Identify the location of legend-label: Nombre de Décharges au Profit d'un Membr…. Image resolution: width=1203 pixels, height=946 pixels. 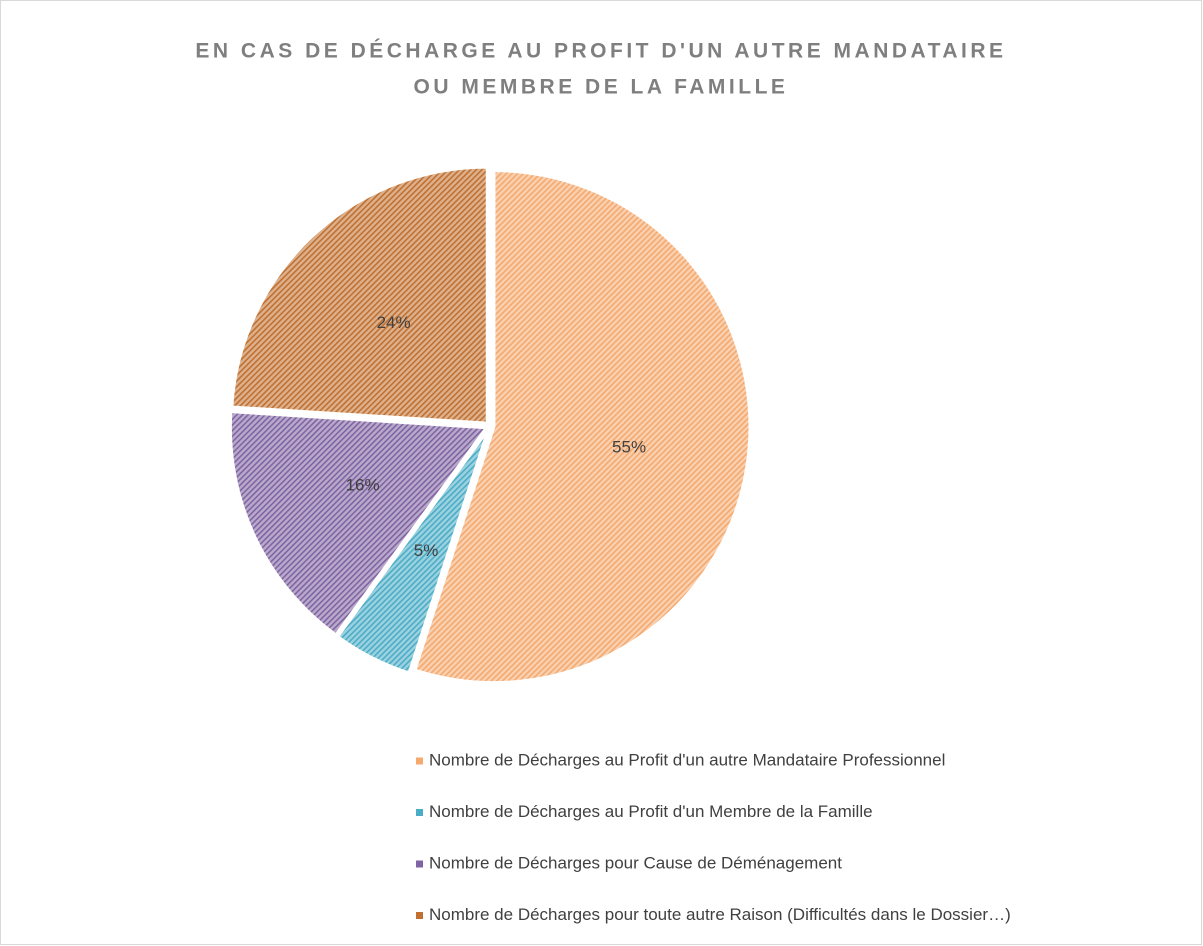
(651, 811).